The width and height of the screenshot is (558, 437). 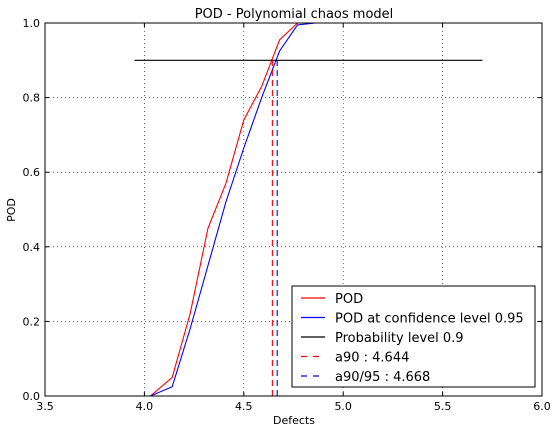 What do you see at coordinates (32, 247) in the screenshot?
I see `y-tick-label: 0.4` at bounding box center [32, 247].